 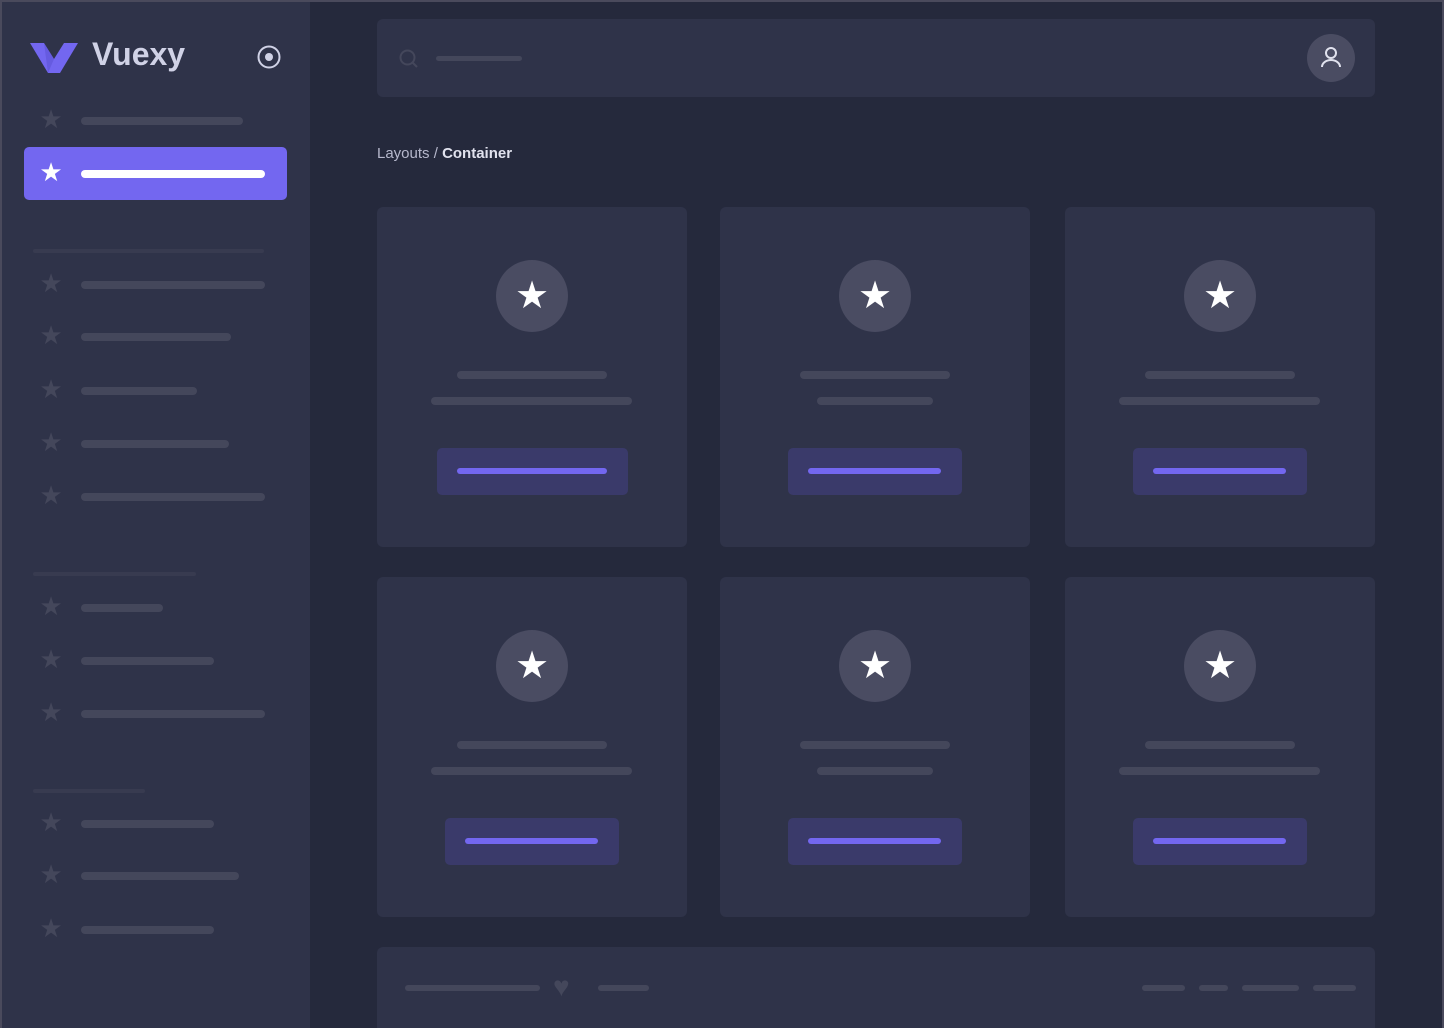 I want to click on footer: ♥, so click(x=876, y=987).